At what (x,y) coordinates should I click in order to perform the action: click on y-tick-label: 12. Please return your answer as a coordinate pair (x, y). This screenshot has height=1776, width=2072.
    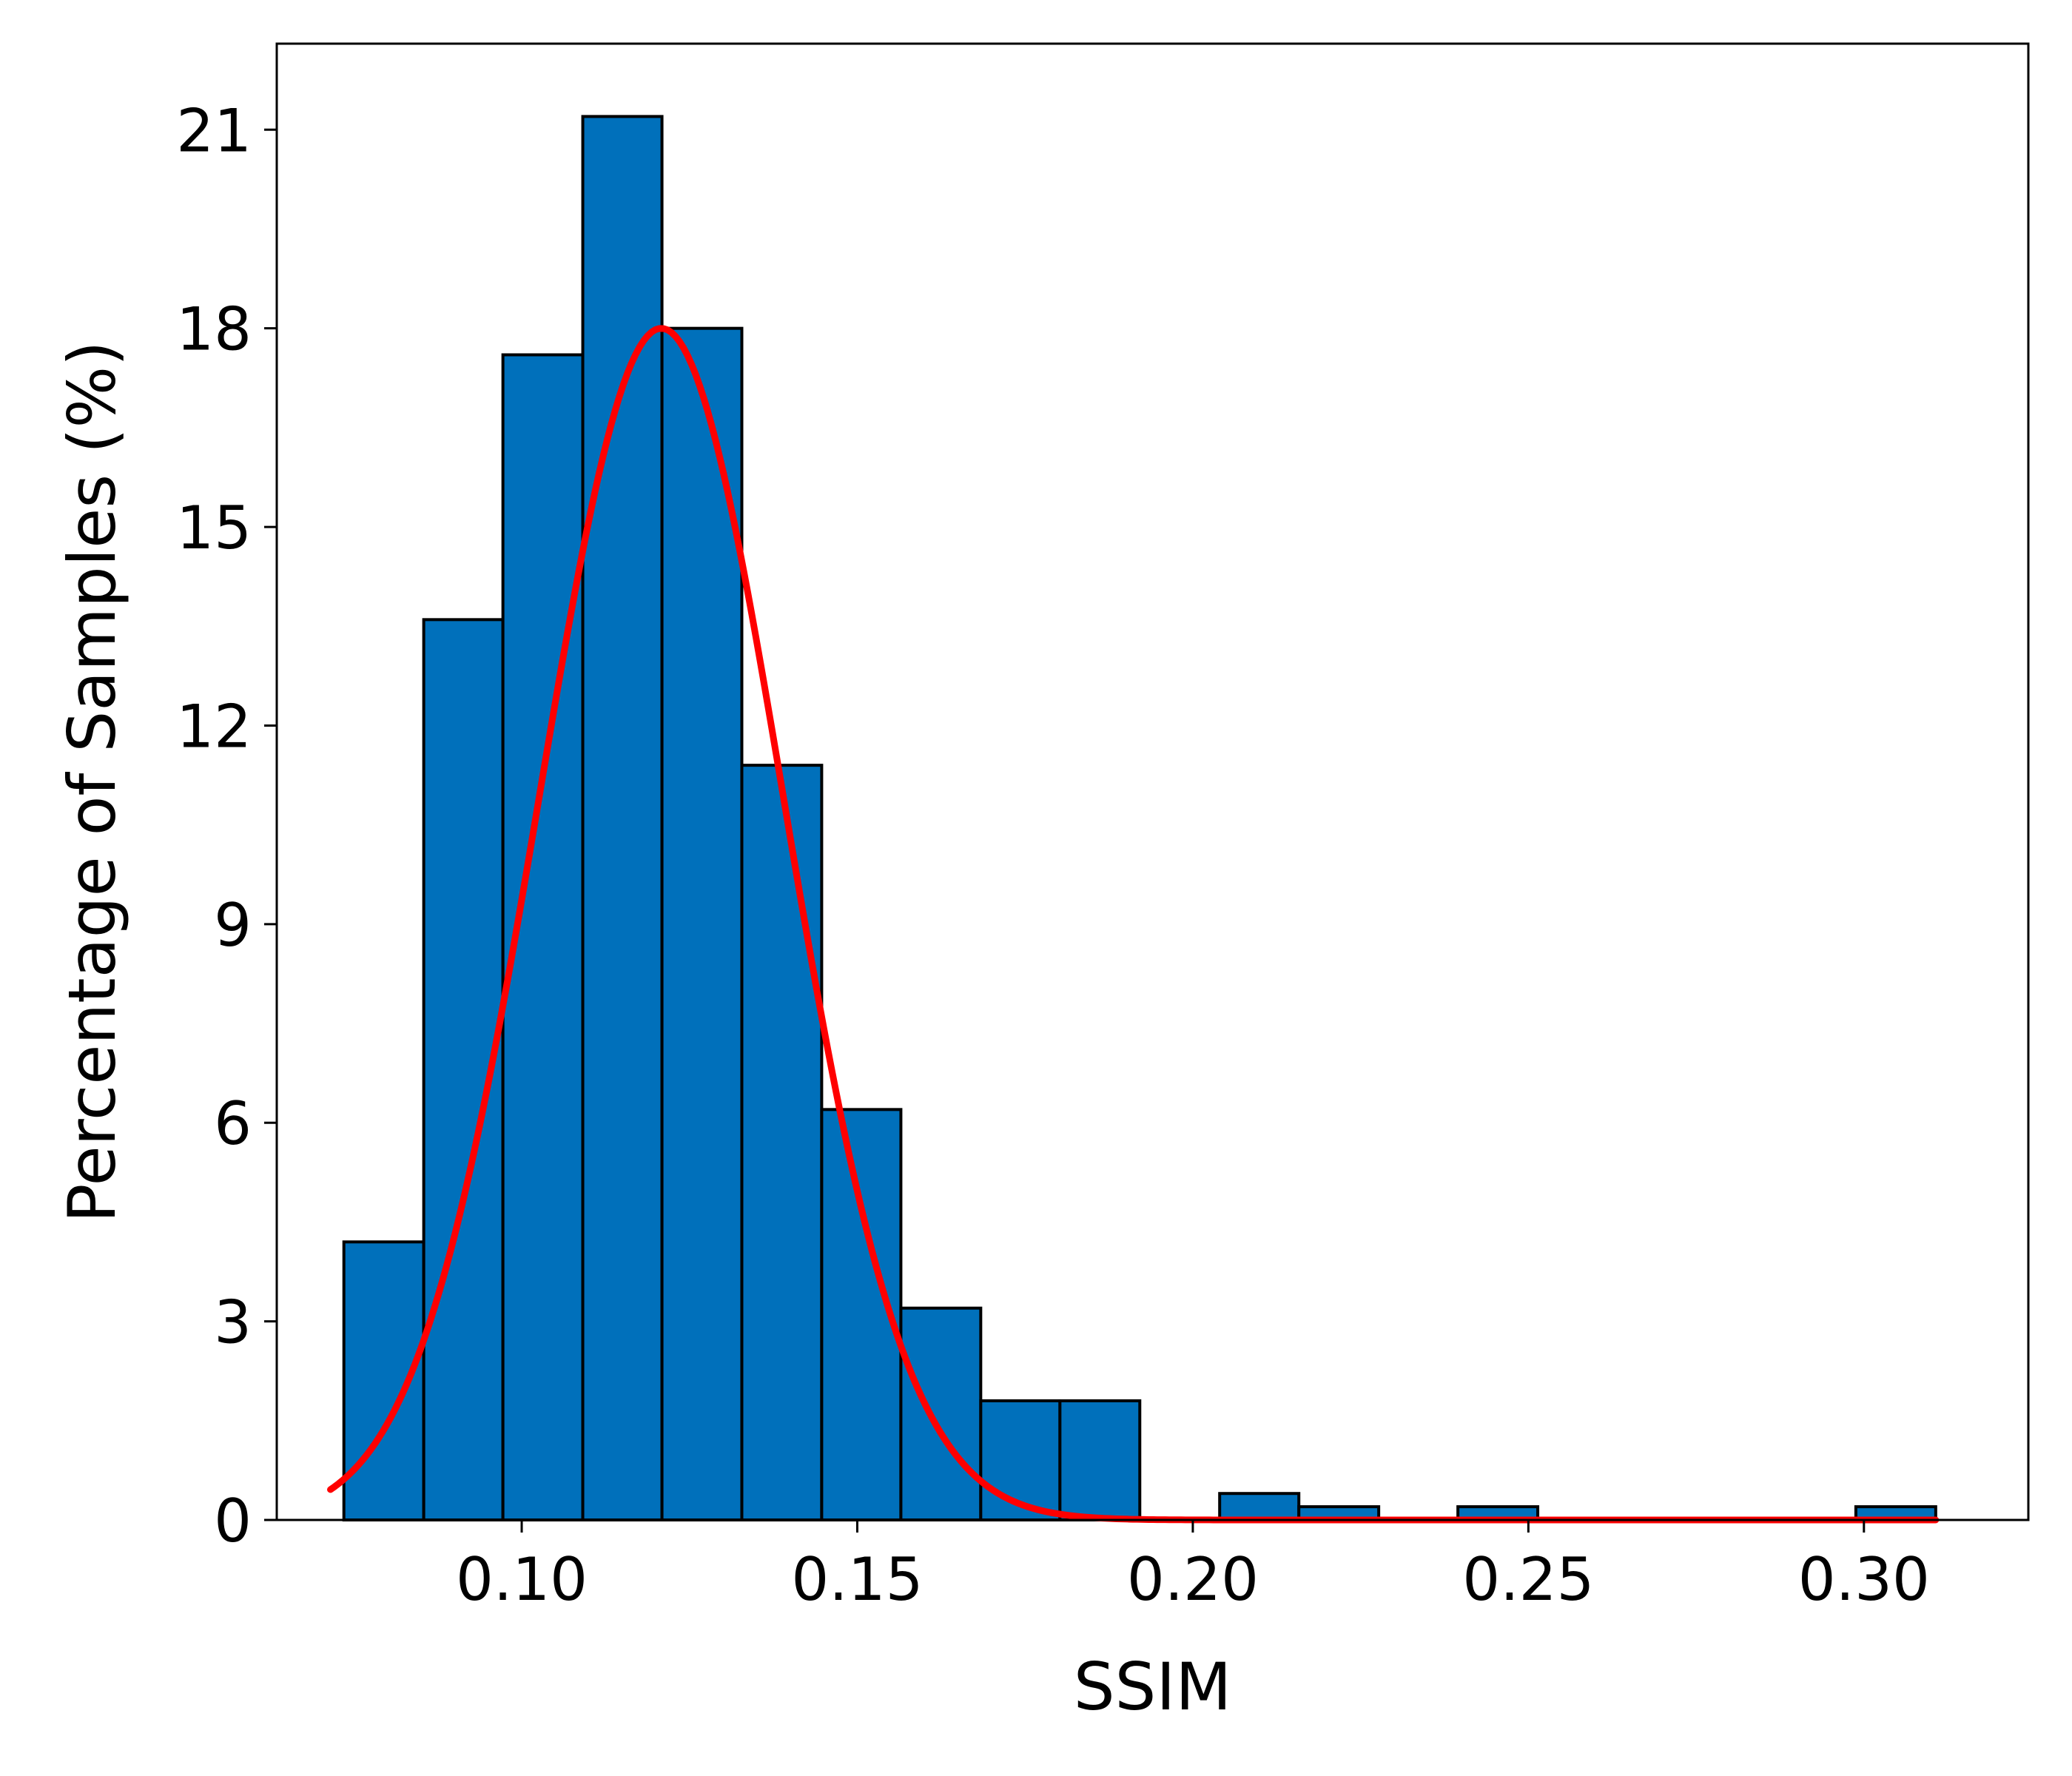
    Looking at the image, I should click on (214, 726).